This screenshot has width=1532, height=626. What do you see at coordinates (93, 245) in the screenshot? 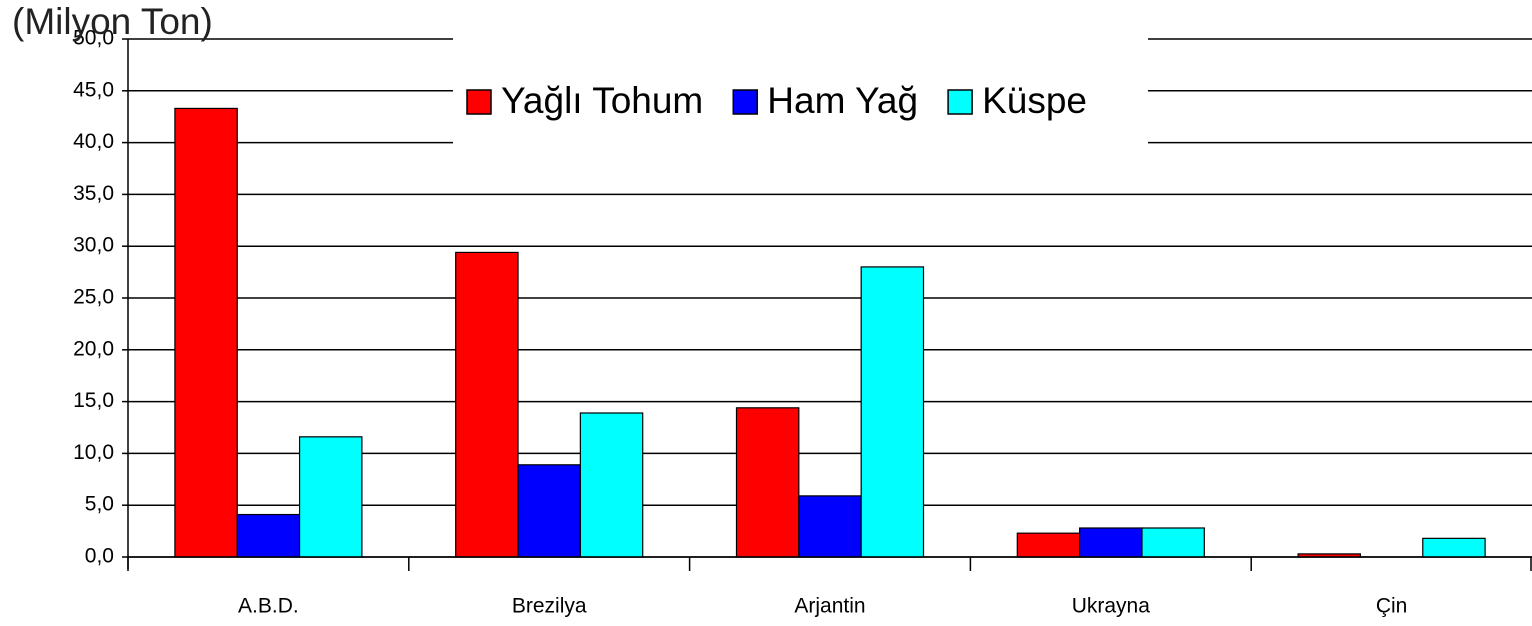
I see `y-tick-label: 30,0` at bounding box center [93, 245].